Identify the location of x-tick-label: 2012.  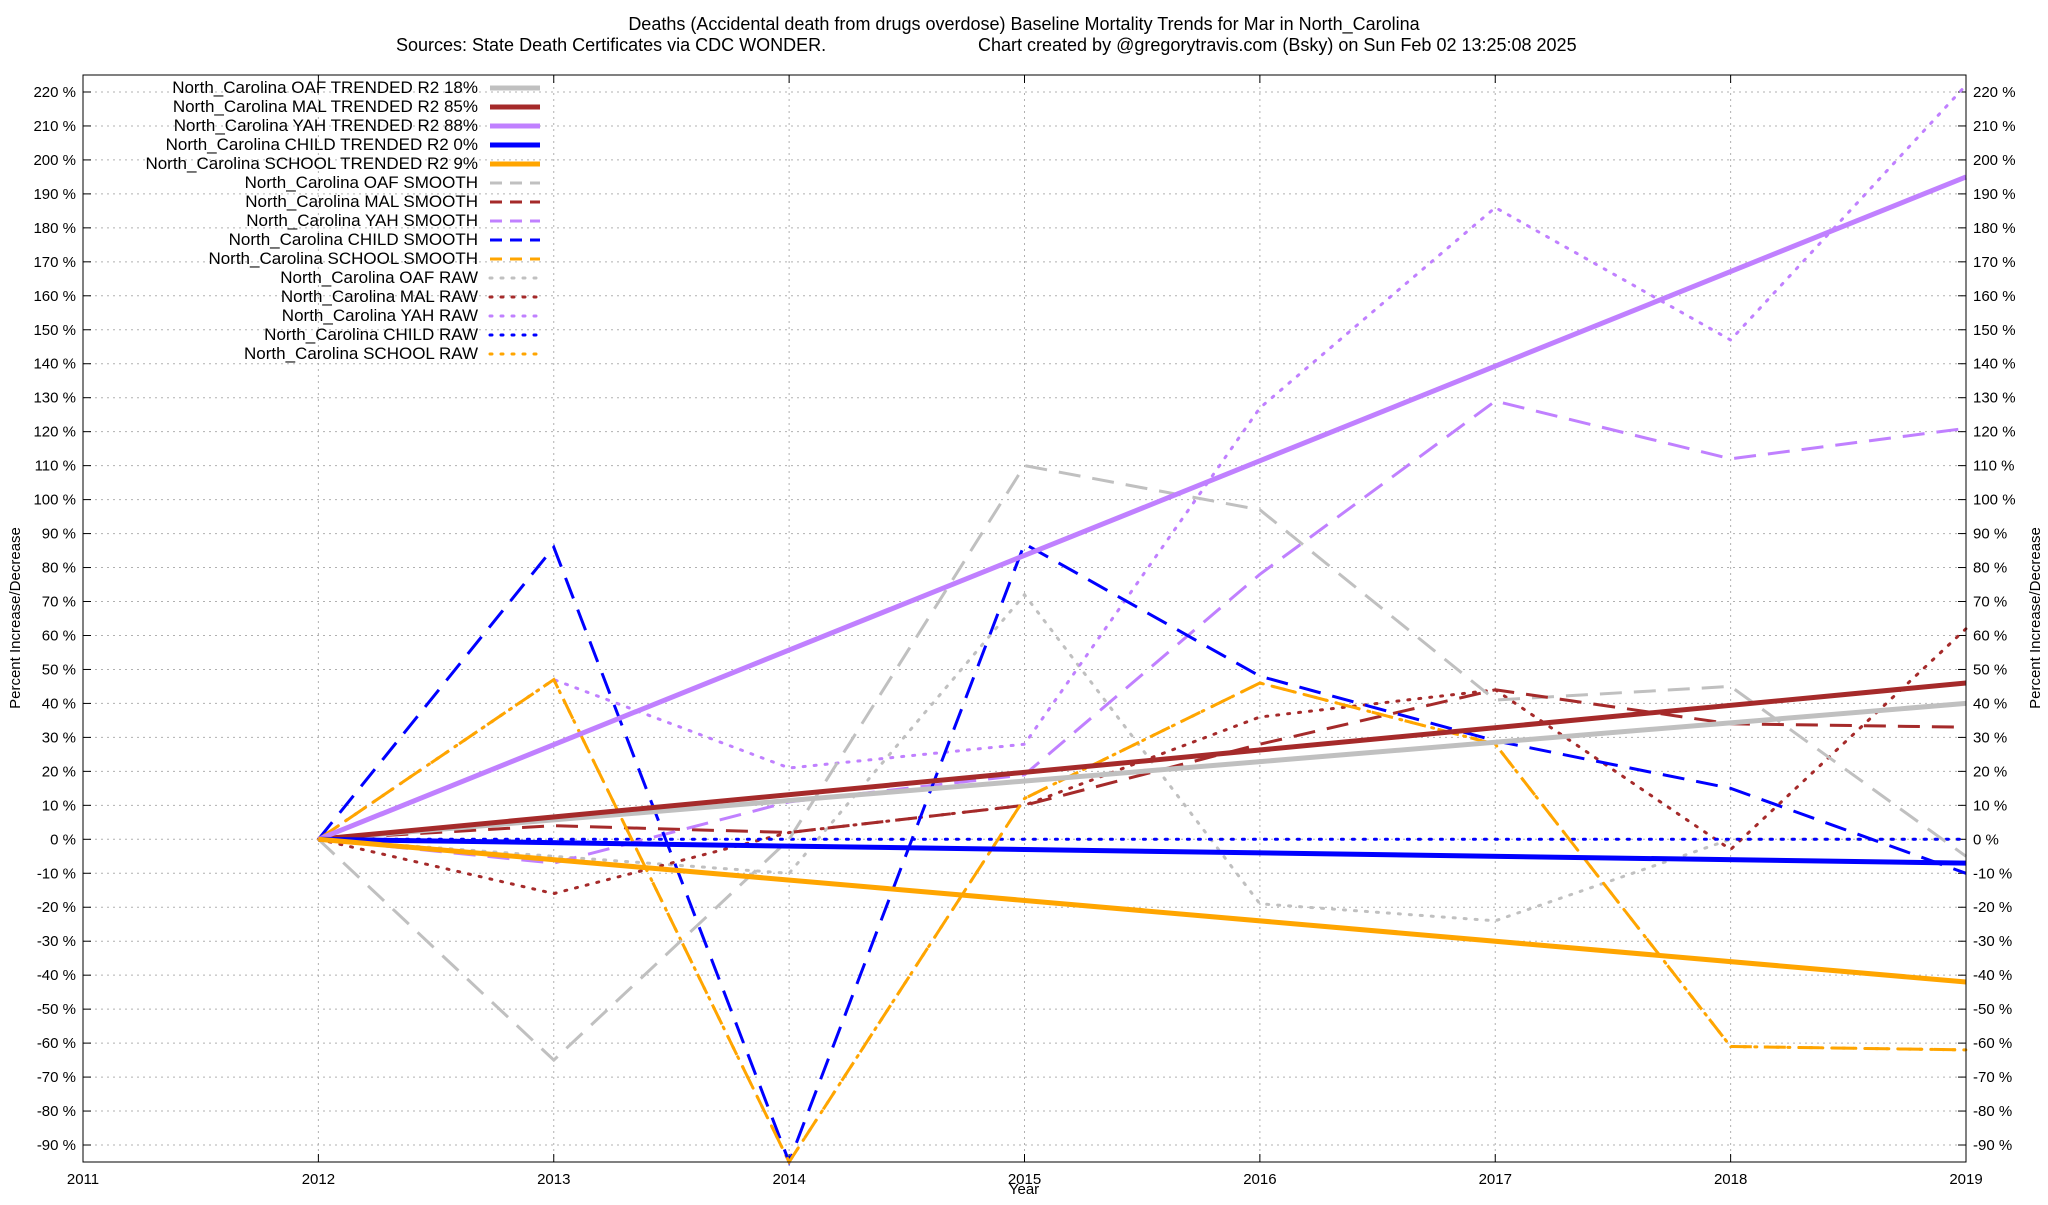
(318, 1179).